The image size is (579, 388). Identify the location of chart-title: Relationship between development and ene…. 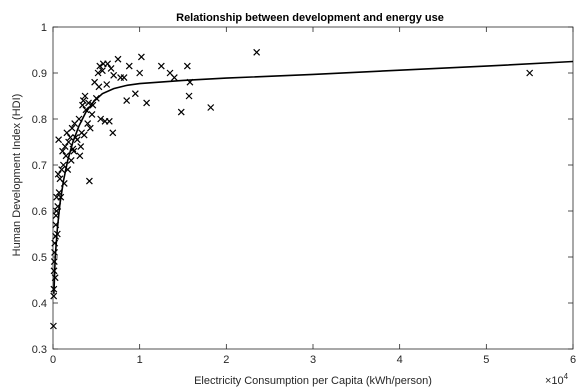
(310, 18).